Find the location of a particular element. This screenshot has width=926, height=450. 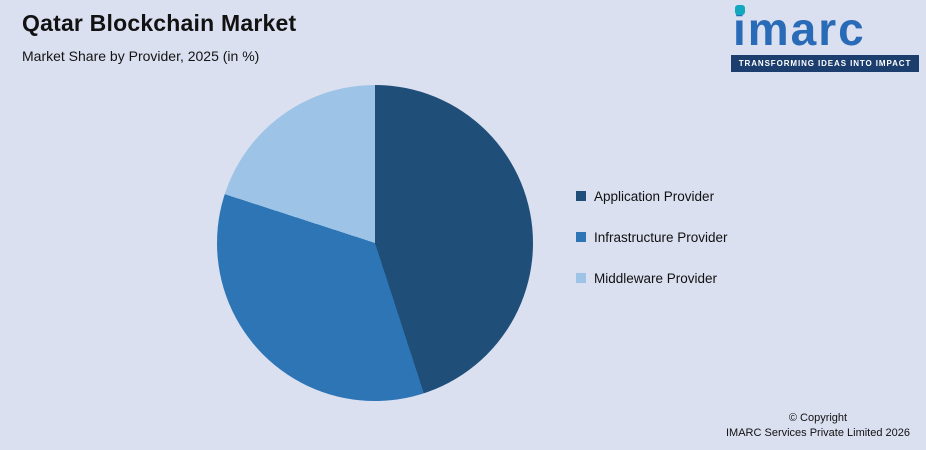

page-title: Qatar Blockchain Market is located at coordinates (159, 23).